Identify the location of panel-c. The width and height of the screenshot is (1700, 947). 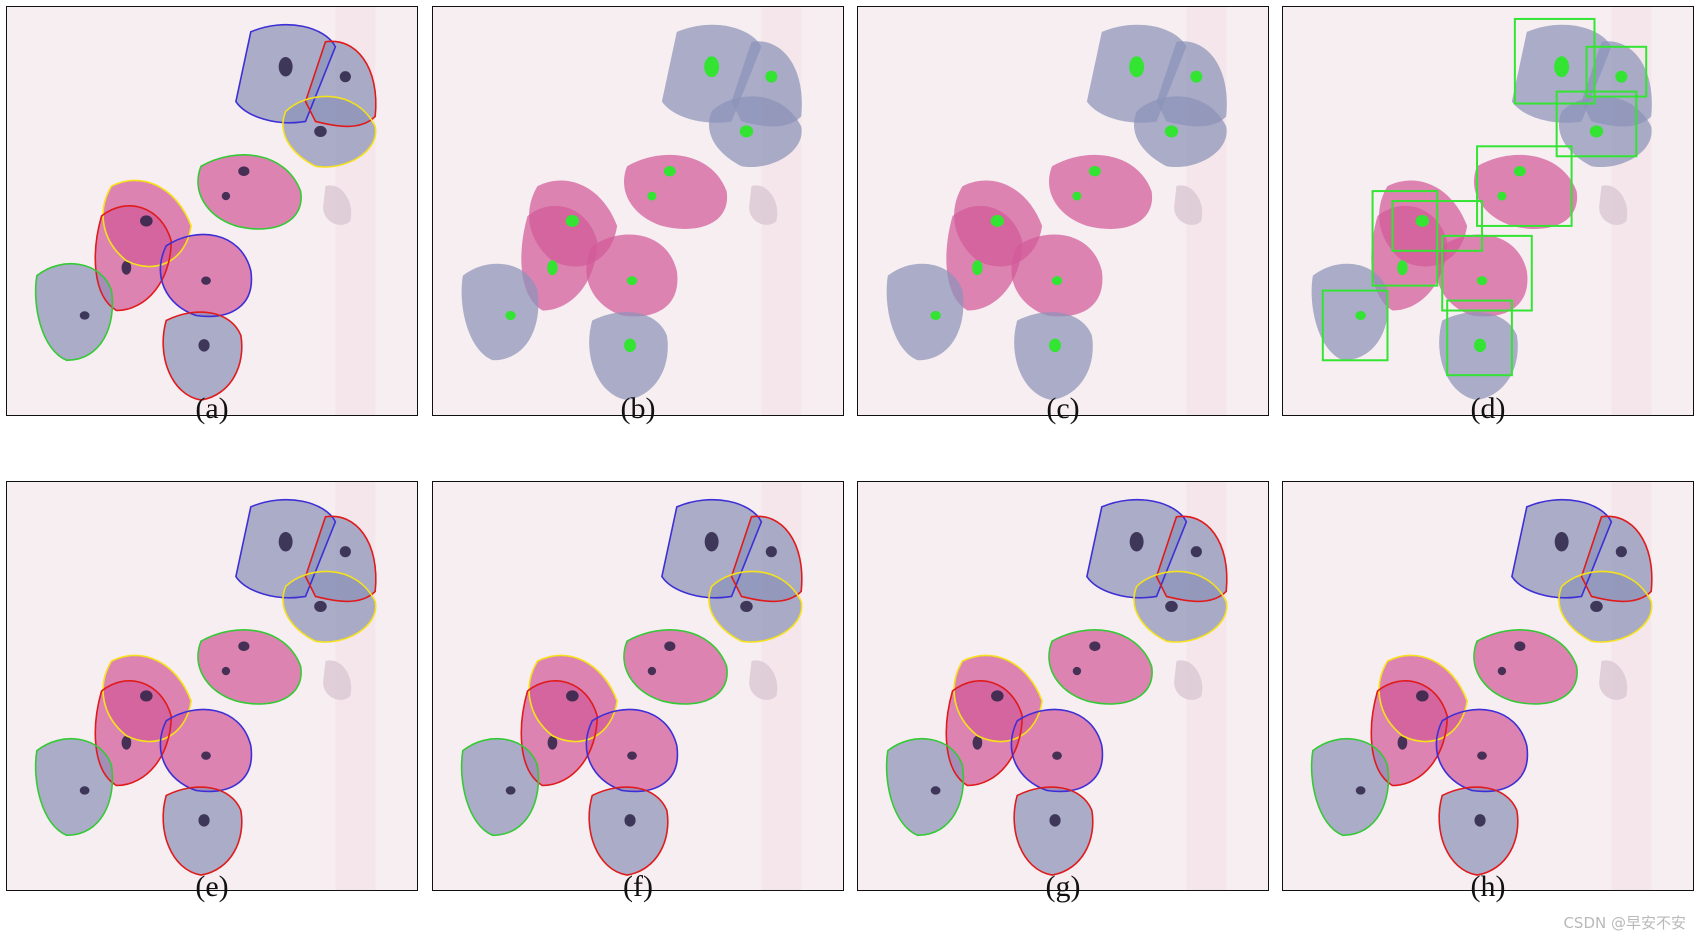
(1063, 211).